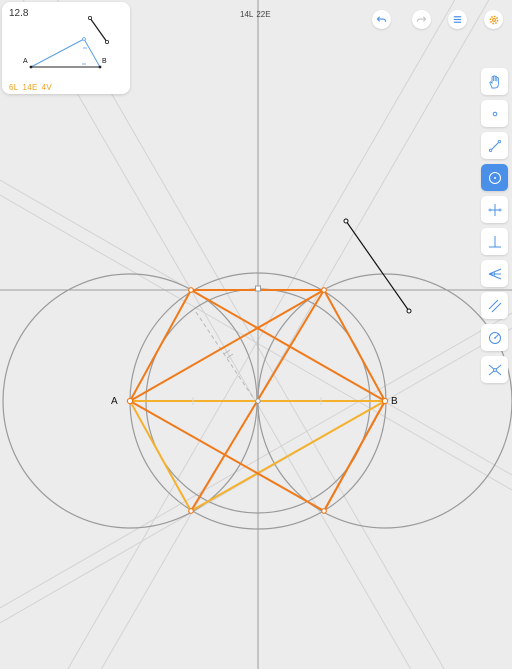  What do you see at coordinates (14, 87) in the screenshot?
I see `goal-lines: 6L` at bounding box center [14, 87].